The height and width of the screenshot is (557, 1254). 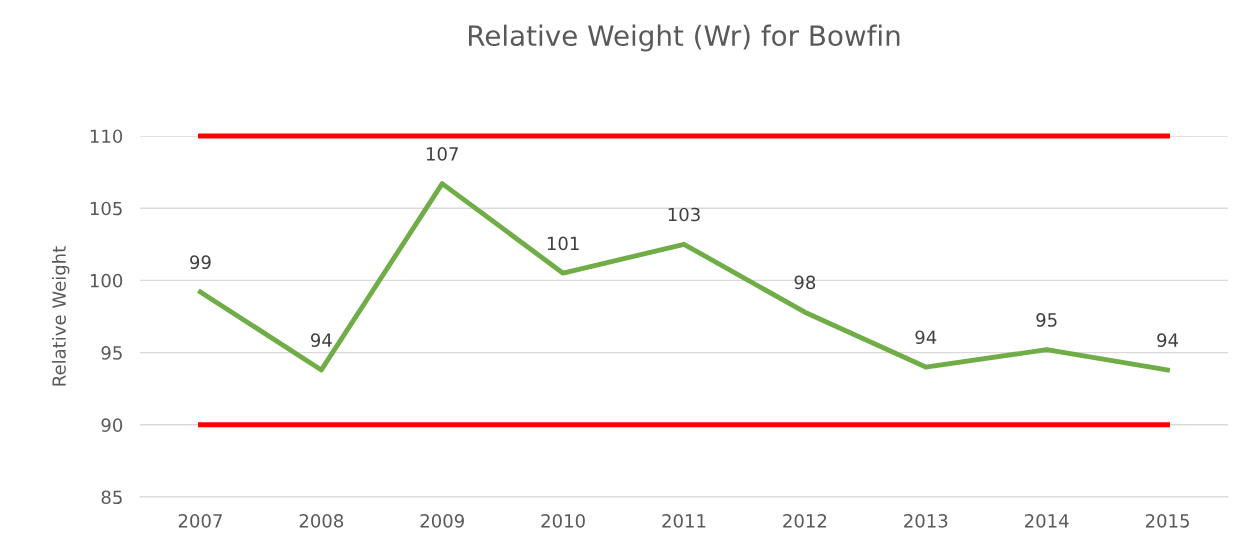 What do you see at coordinates (563, 243) in the screenshot?
I see `data-label: 101` at bounding box center [563, 243].